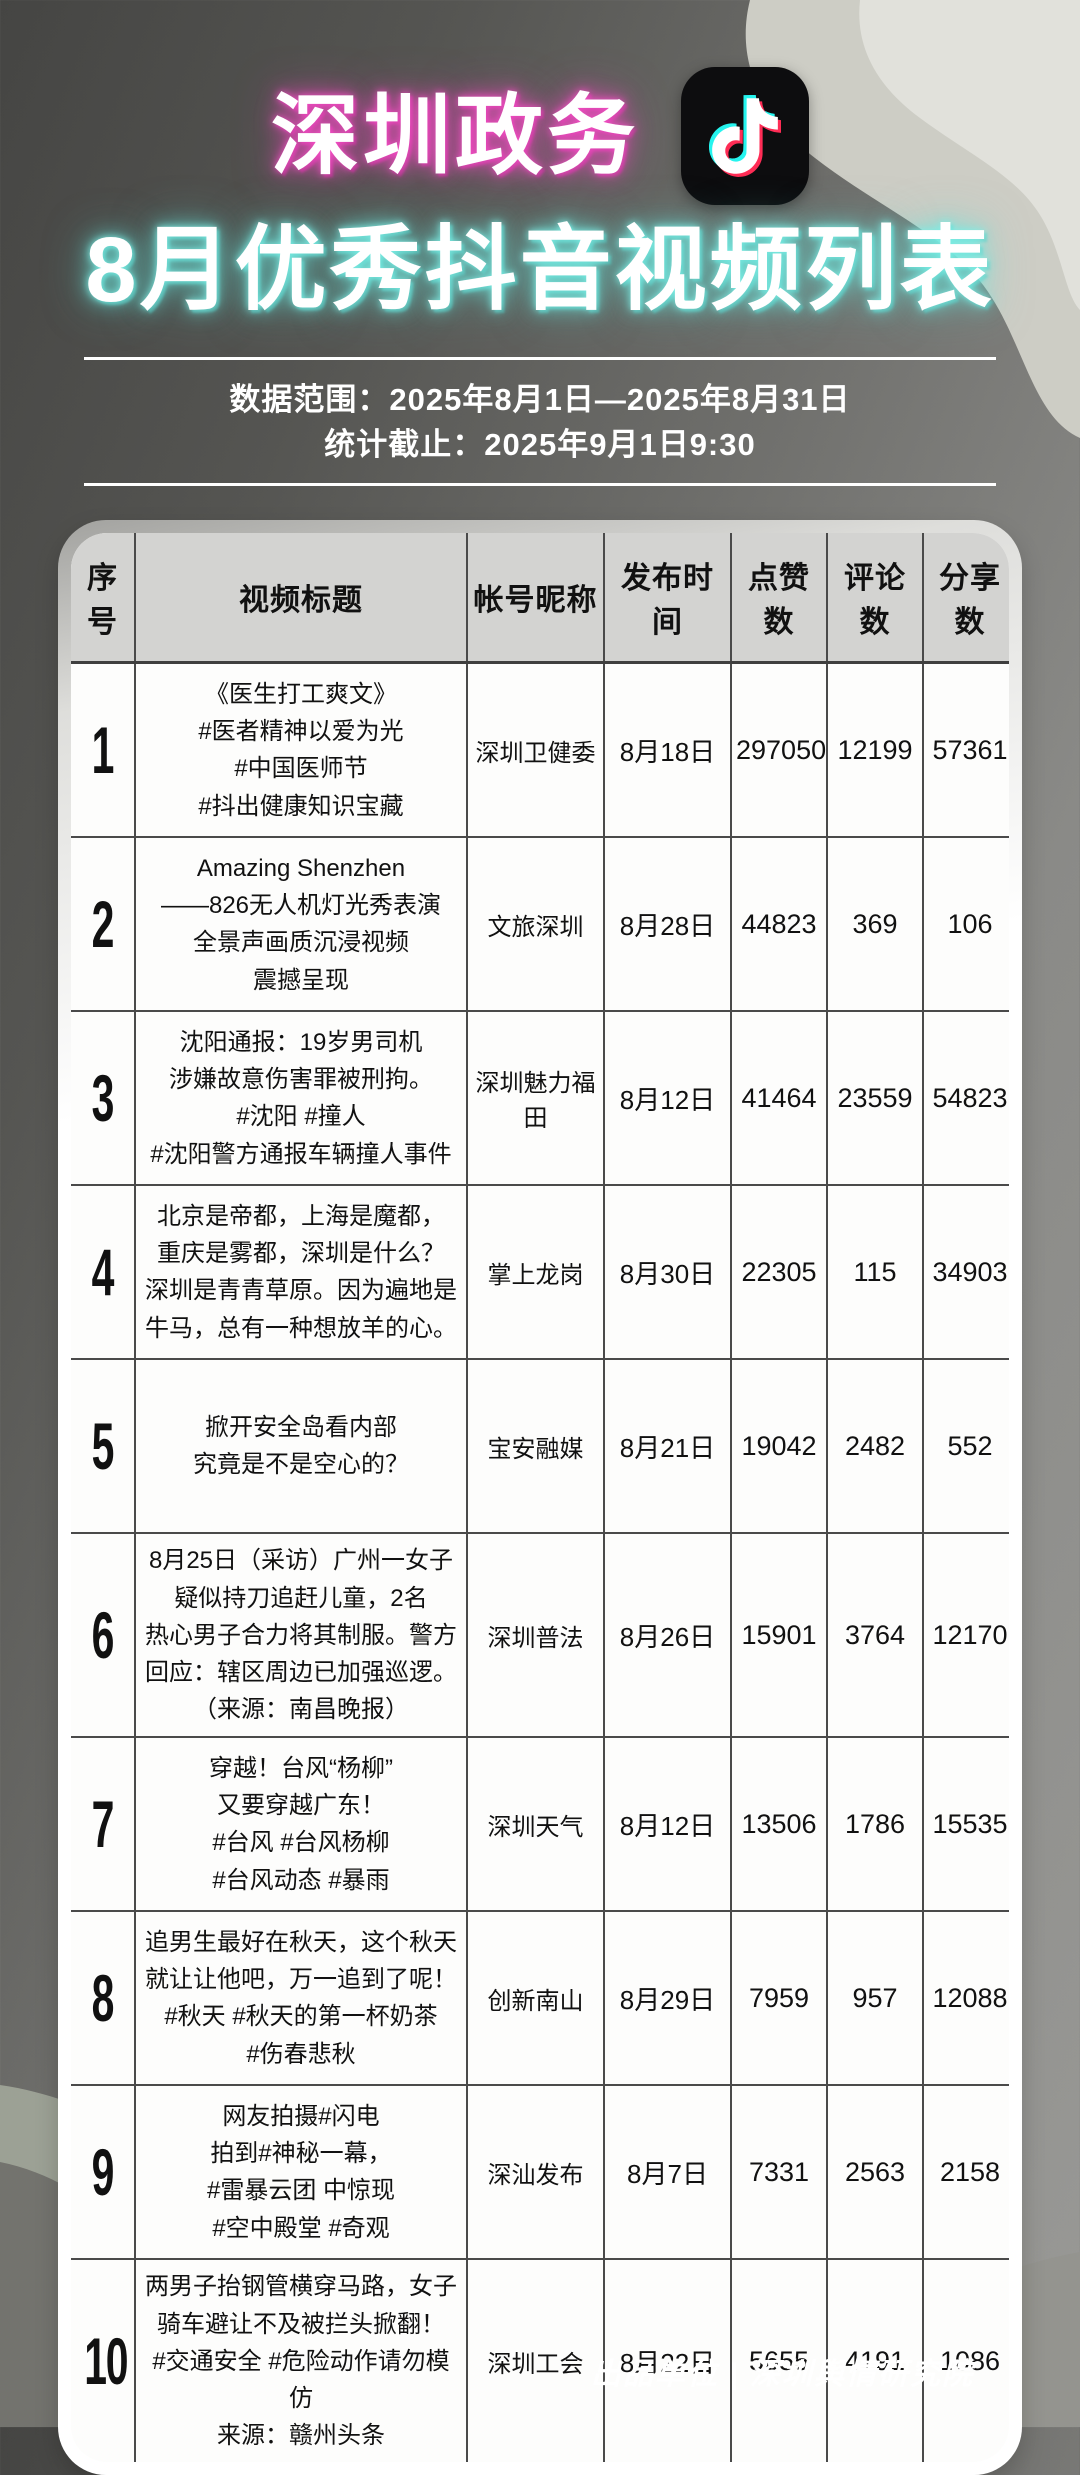 Image resolution: width=1080 pixels, height=2475 pixels. What do you see at coordinates (875, 750) in the screenshot?
I see `comments-count-cell: 12199` at bounding box center [875, 750].